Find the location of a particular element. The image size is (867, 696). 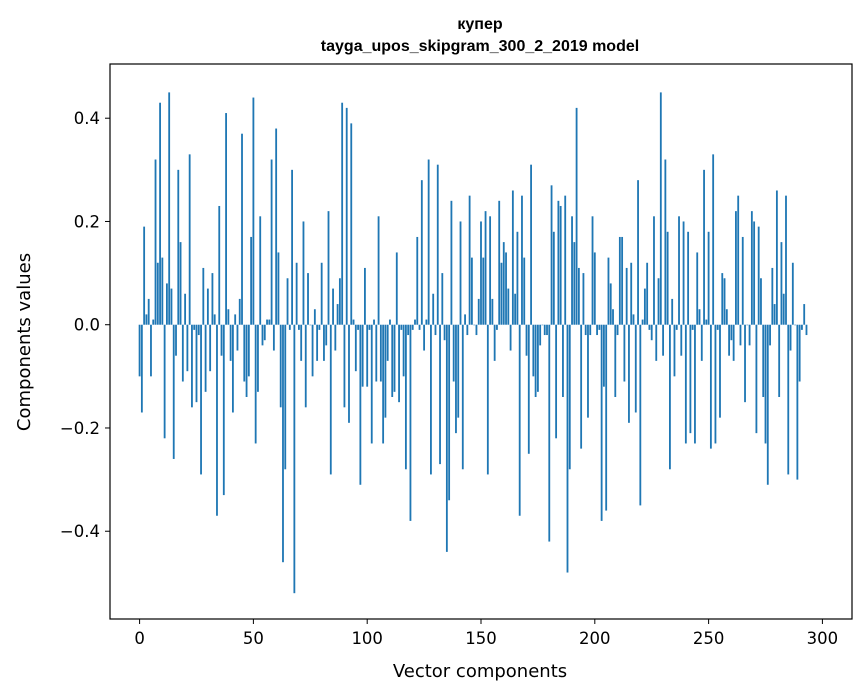

y-tick-label: −0.2 is located at coordinates (80, 428).